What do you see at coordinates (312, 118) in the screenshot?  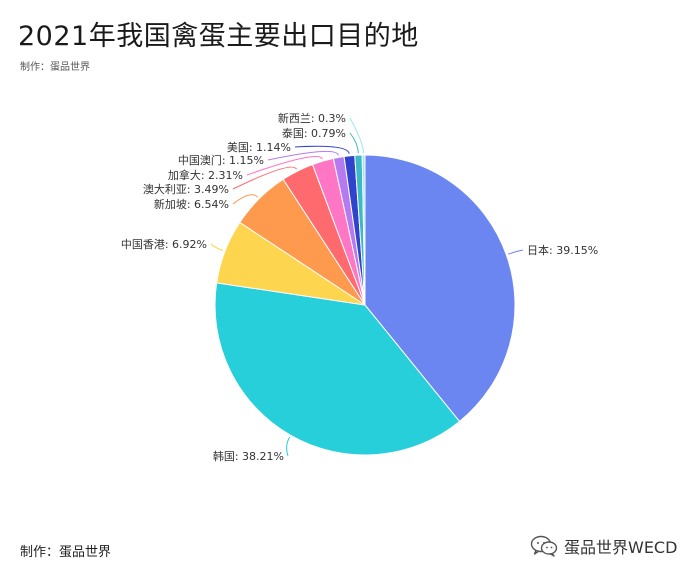 I see `slice-label: 新西兰: 0.3%` at bounding box center [312, 118].